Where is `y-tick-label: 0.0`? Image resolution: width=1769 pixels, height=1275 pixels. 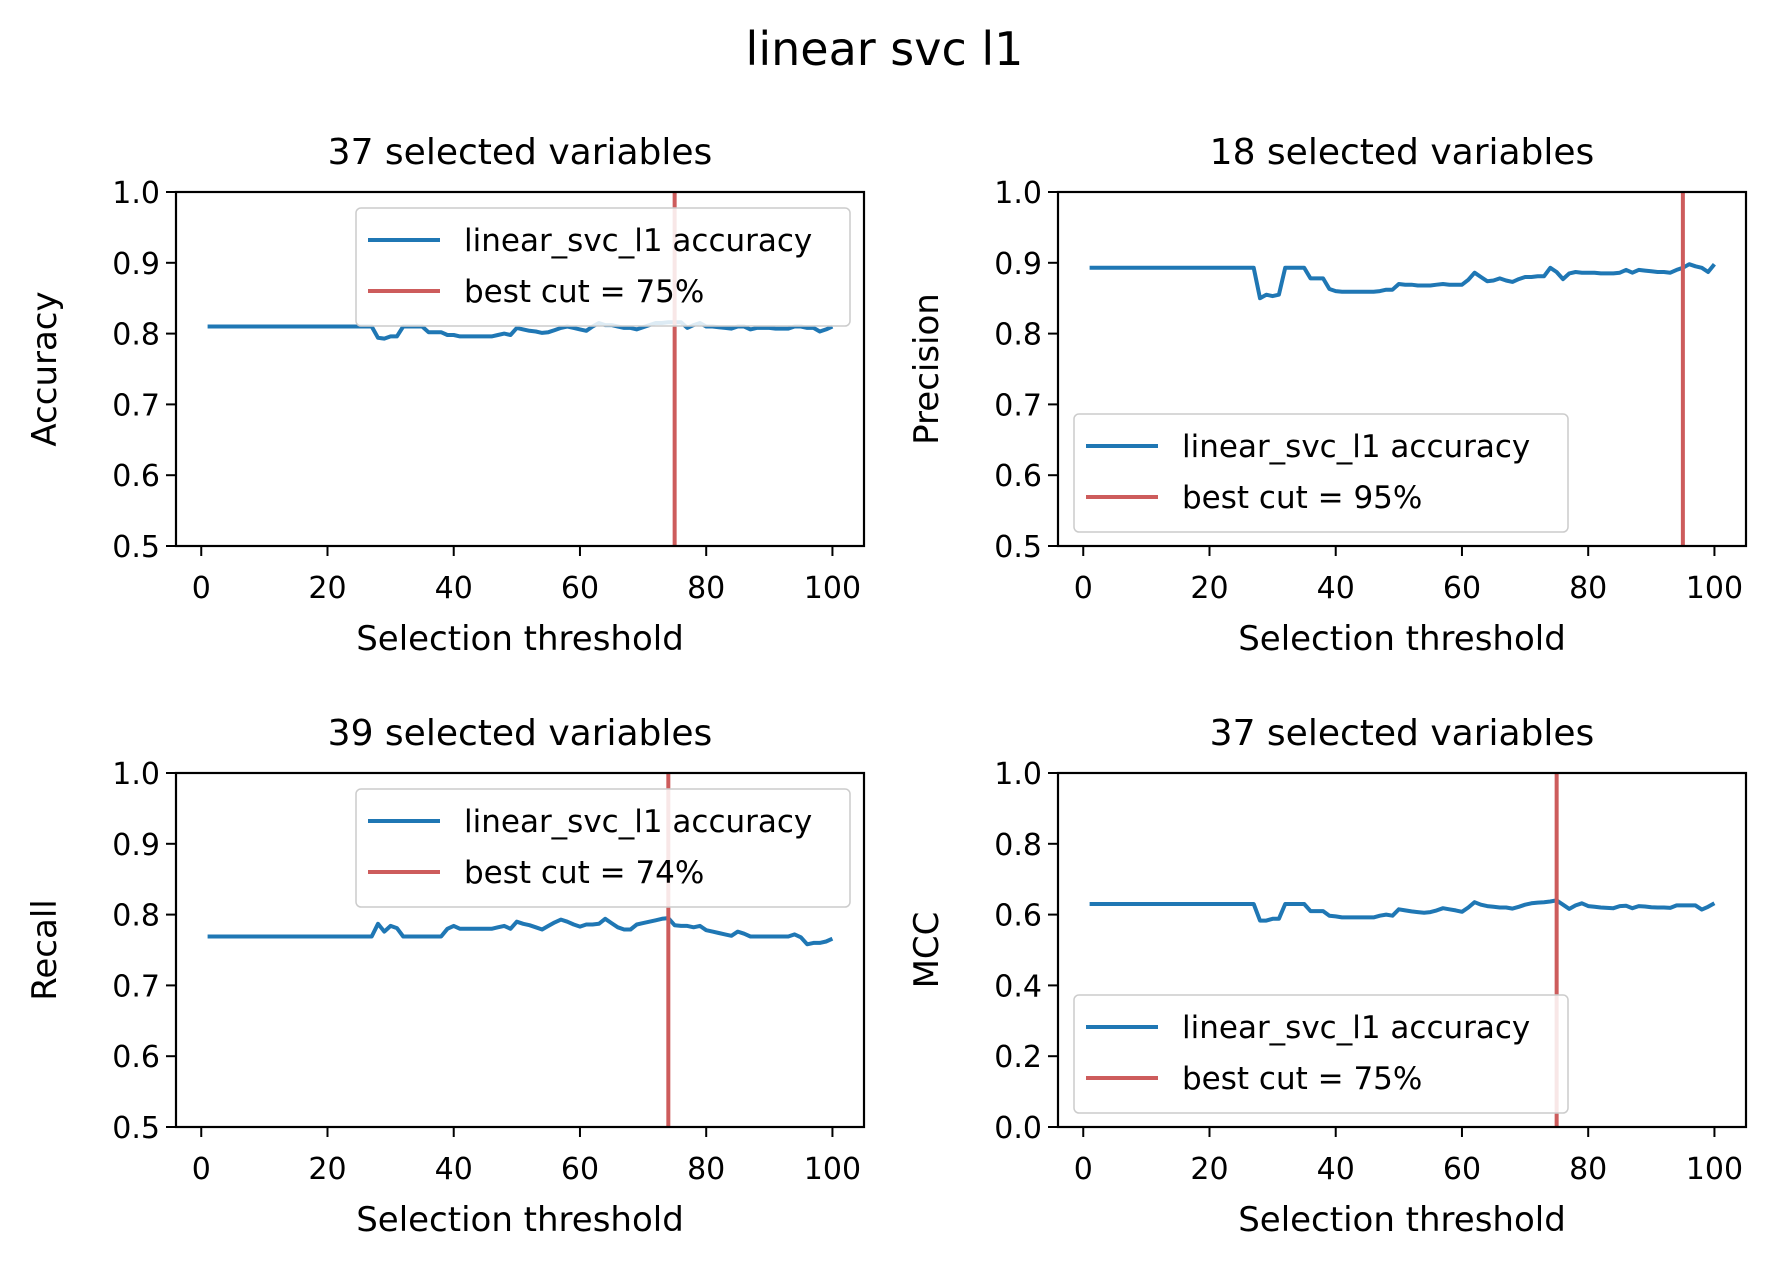
y-tick-label: 0.0 is located at coordinates (1018, 1128).